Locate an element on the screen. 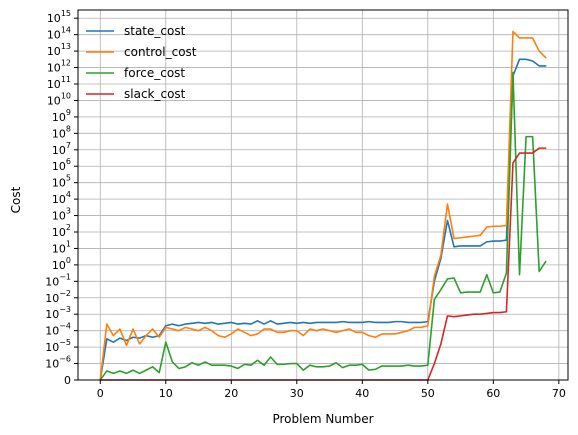 The image size is (578, 435). y-tick-label: 10⁷ is located at coordinates (61, 149).